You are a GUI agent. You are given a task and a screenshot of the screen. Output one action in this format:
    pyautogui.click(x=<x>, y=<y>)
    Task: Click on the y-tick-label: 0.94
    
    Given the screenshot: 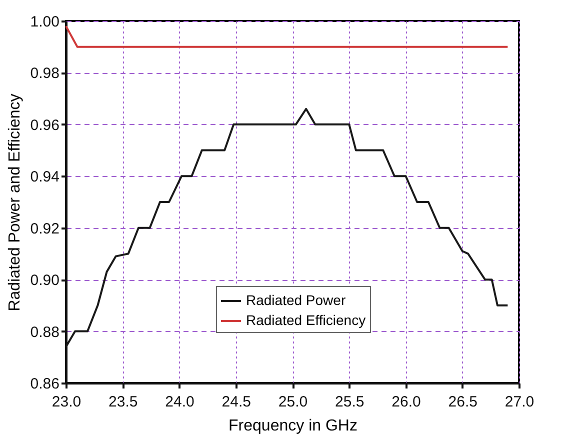 What is the action you would take?
    pyautogui.click(x=45, y=177)
    